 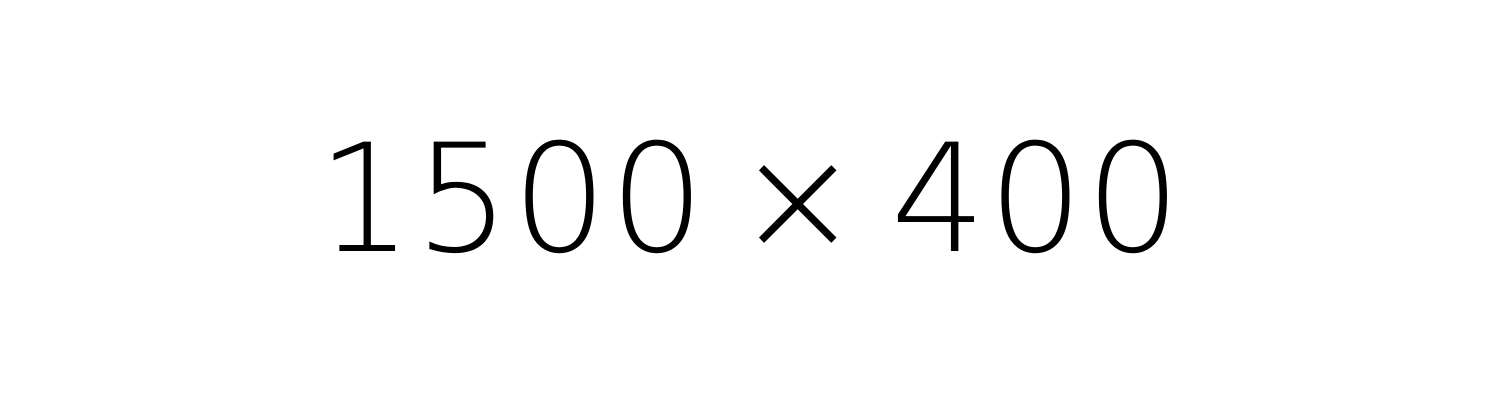 What do you see at coordinates (1036, 200) in the screenshot?
I see `height-value: 400` at bounding box center [1036, 200].